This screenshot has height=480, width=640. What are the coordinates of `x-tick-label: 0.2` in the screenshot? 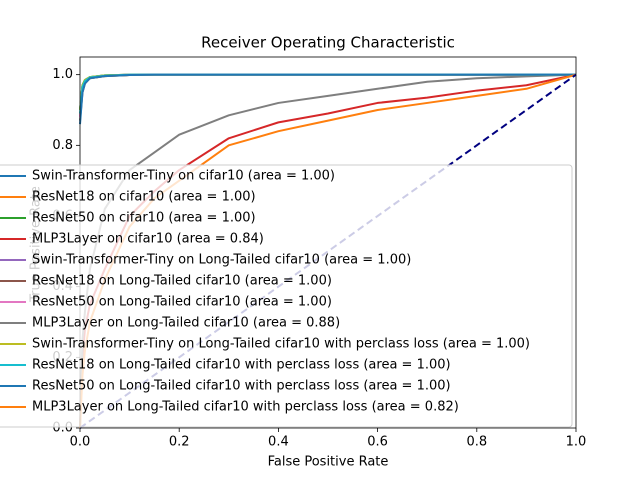 It's located at (179, 442).